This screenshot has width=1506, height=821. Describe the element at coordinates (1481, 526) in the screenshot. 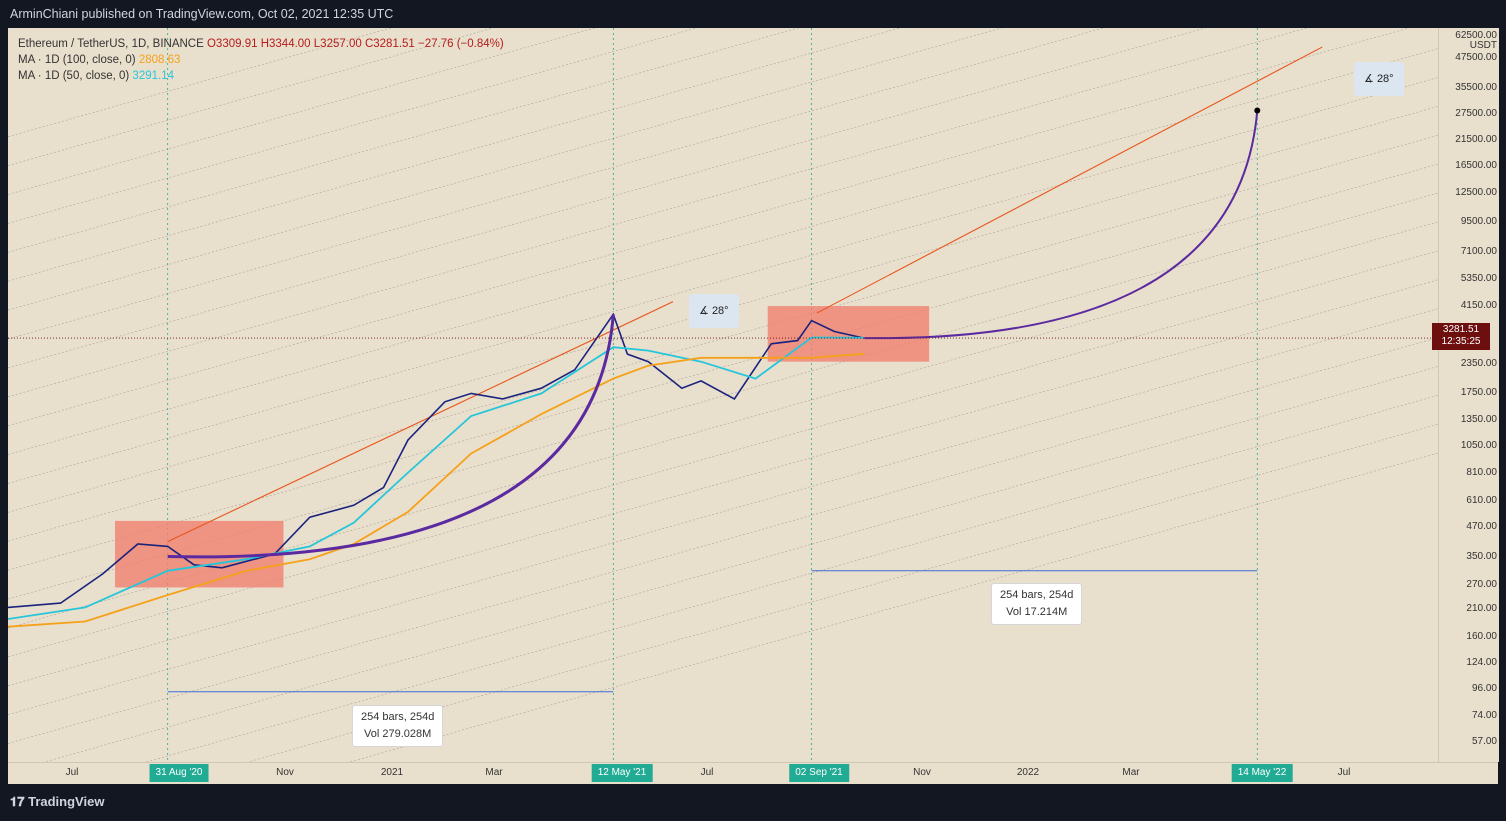

I see `price-tick: 470.00` at that location.